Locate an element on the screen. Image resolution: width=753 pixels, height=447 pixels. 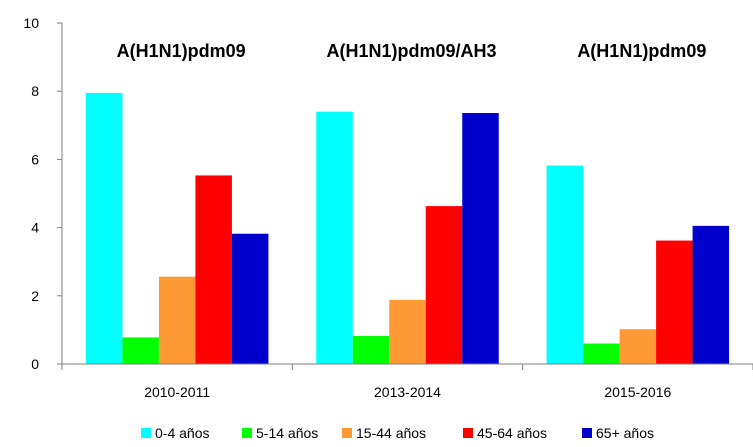
bar-15-44-a-os-2010-2011 is located at coordinates (177, 320).